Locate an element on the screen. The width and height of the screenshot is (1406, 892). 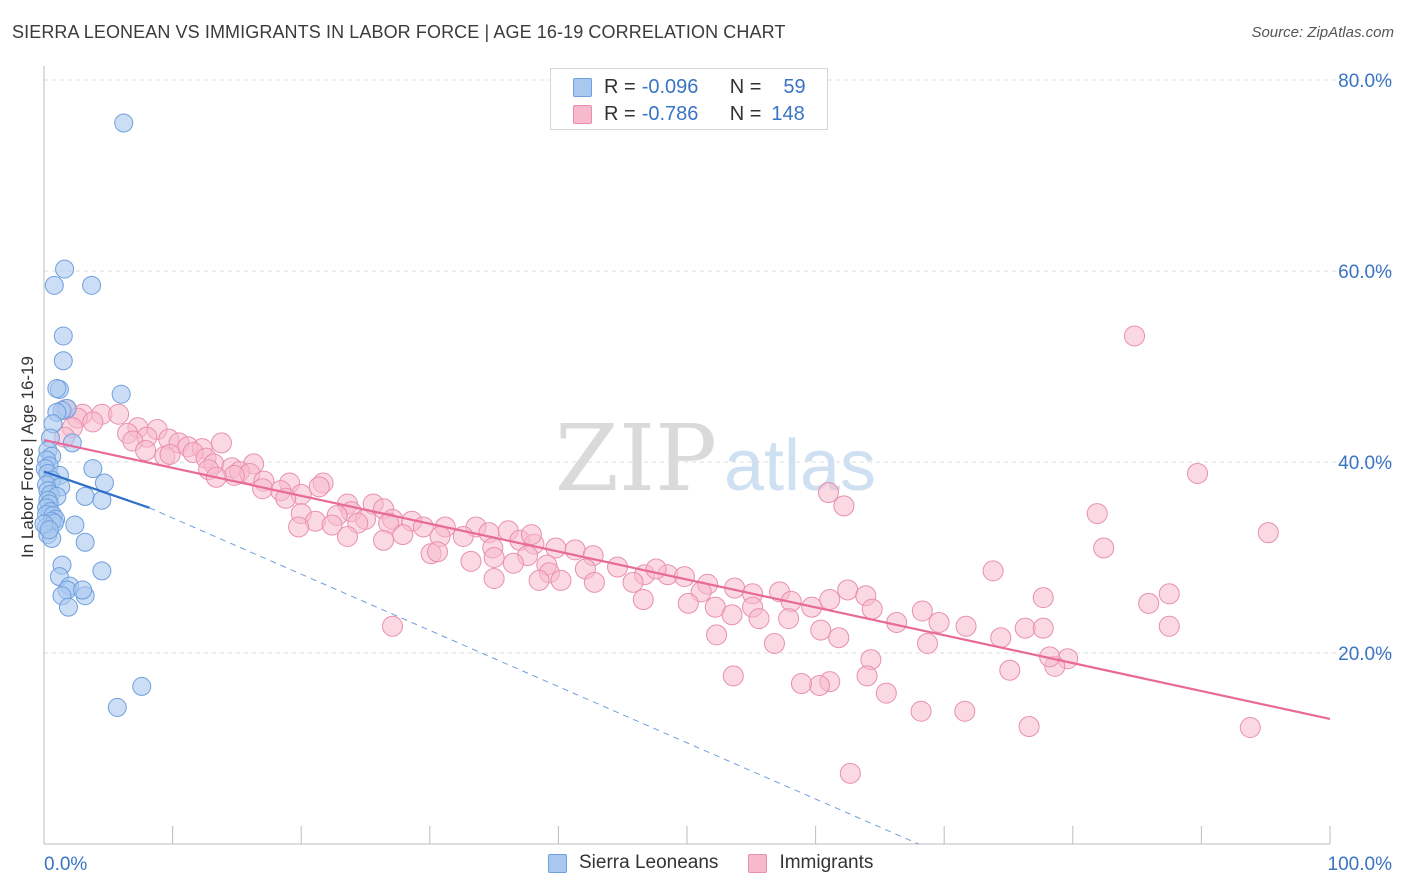
legend-label: Immigrants is located at coordinates (826, 862).